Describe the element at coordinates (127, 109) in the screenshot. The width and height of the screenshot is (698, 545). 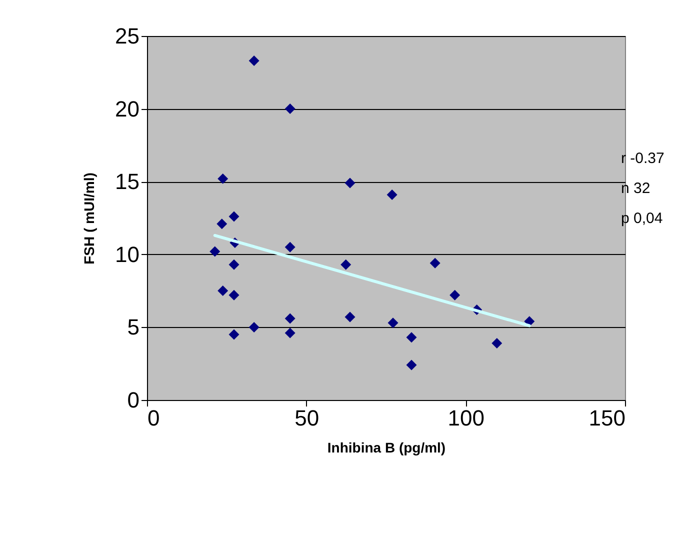
I see `y-tick-label: 20` at that location.